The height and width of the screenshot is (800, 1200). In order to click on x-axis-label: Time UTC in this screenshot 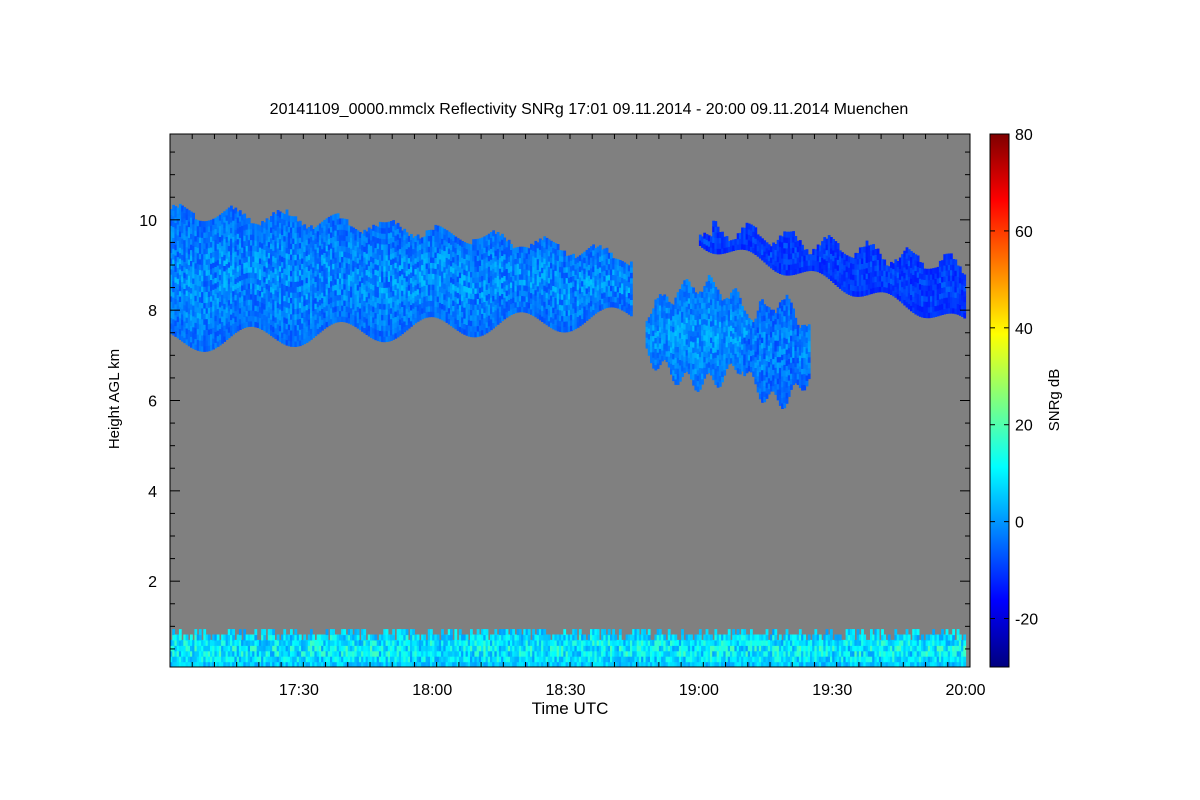, I will do `click(570, 708)`.